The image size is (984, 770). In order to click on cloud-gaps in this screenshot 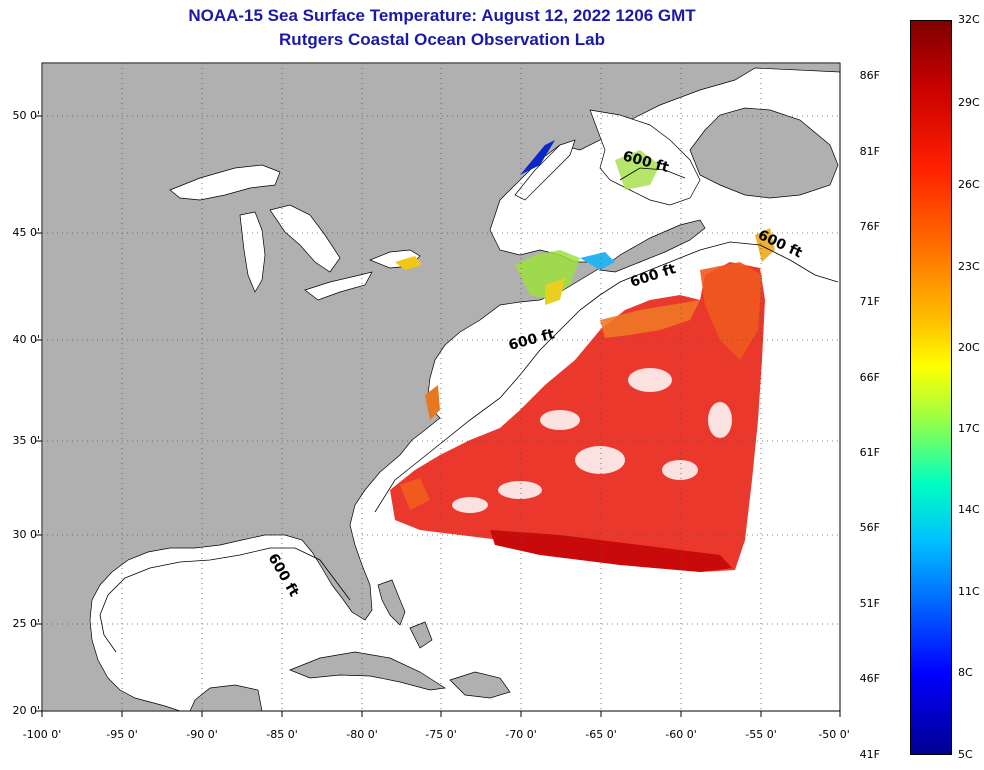, I will do `click(592, 440)`.